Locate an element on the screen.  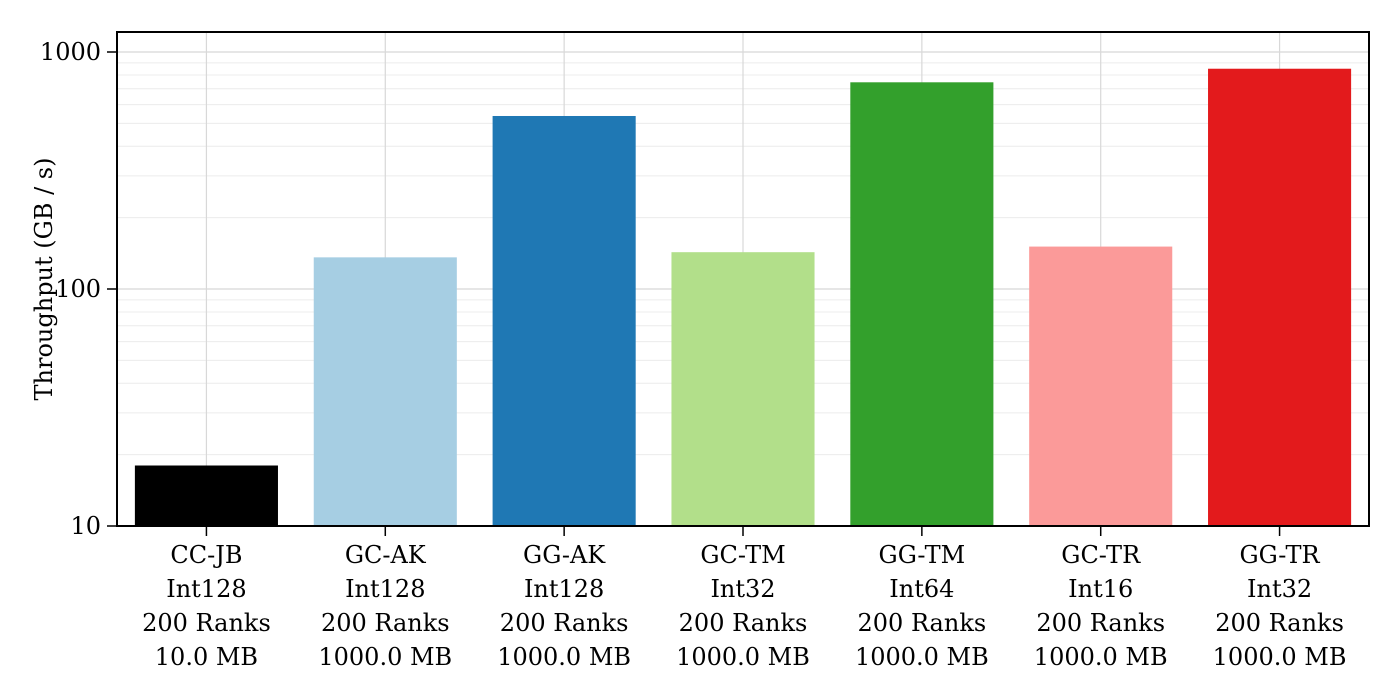
x-tick-label-line: GC-TR is located at coordinates (1101, 555).